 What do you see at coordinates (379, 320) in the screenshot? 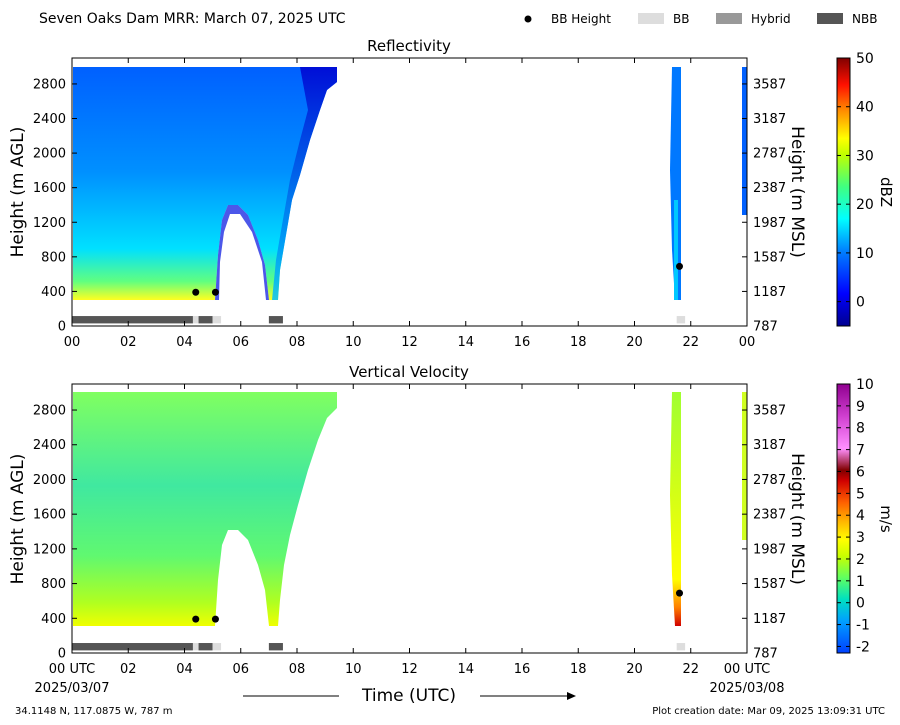
I see `reflectivity-bb-type-bar` at bounding box center [379, 320].